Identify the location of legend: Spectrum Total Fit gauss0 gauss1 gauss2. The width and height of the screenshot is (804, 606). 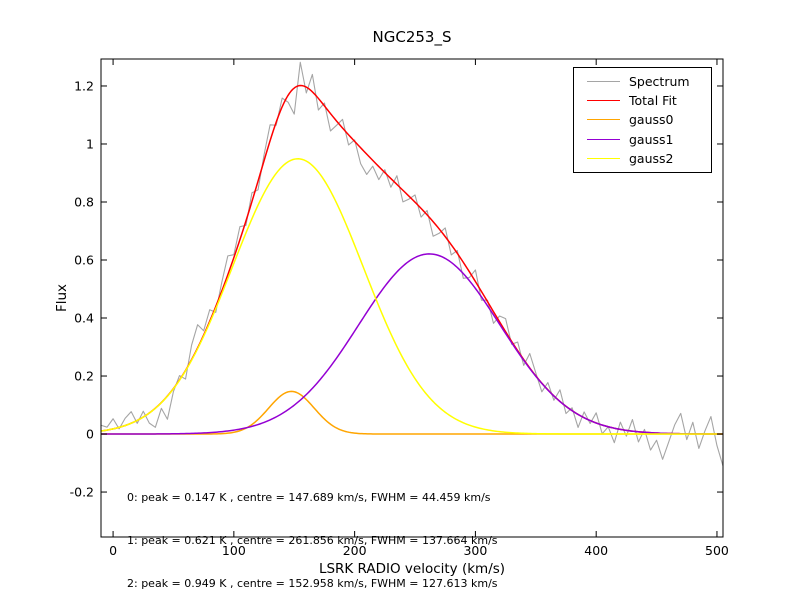
(642, 120).